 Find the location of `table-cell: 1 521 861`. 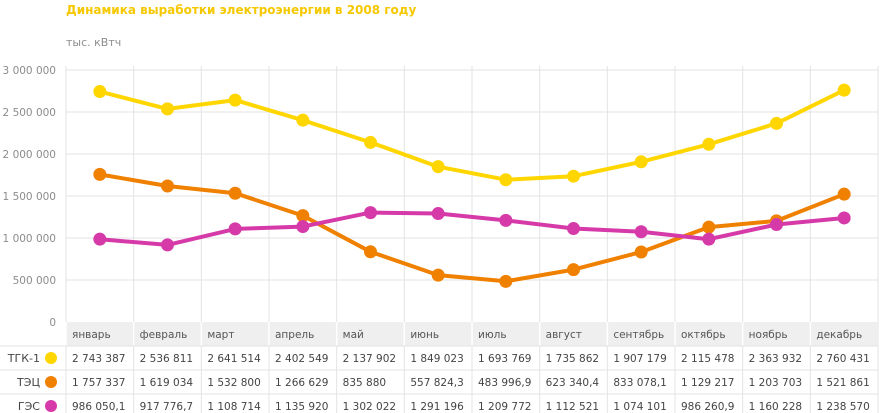

table-cell: 1 521 861 is located at coordinates (842, 383).